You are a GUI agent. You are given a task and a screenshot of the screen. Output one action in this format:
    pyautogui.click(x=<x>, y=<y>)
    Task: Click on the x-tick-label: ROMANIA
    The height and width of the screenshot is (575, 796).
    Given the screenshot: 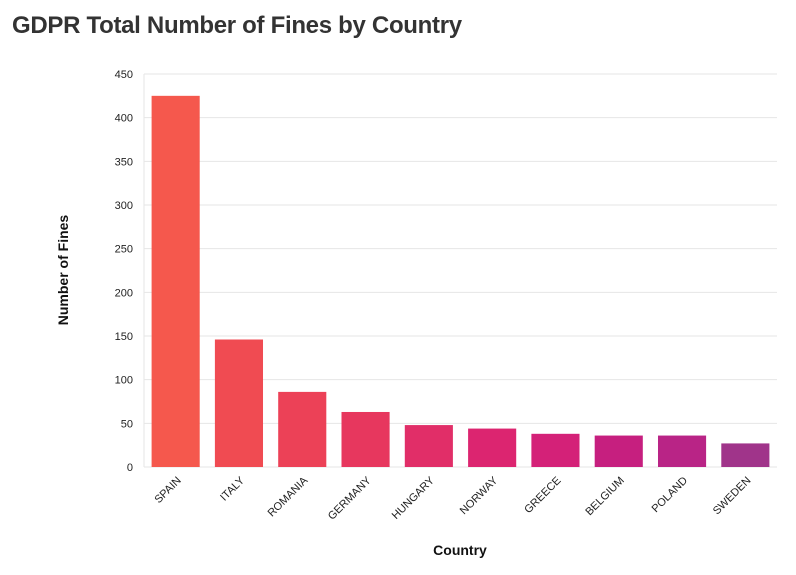 What is the action you would take?
    pyautogui.click(x=288, y=496)
    